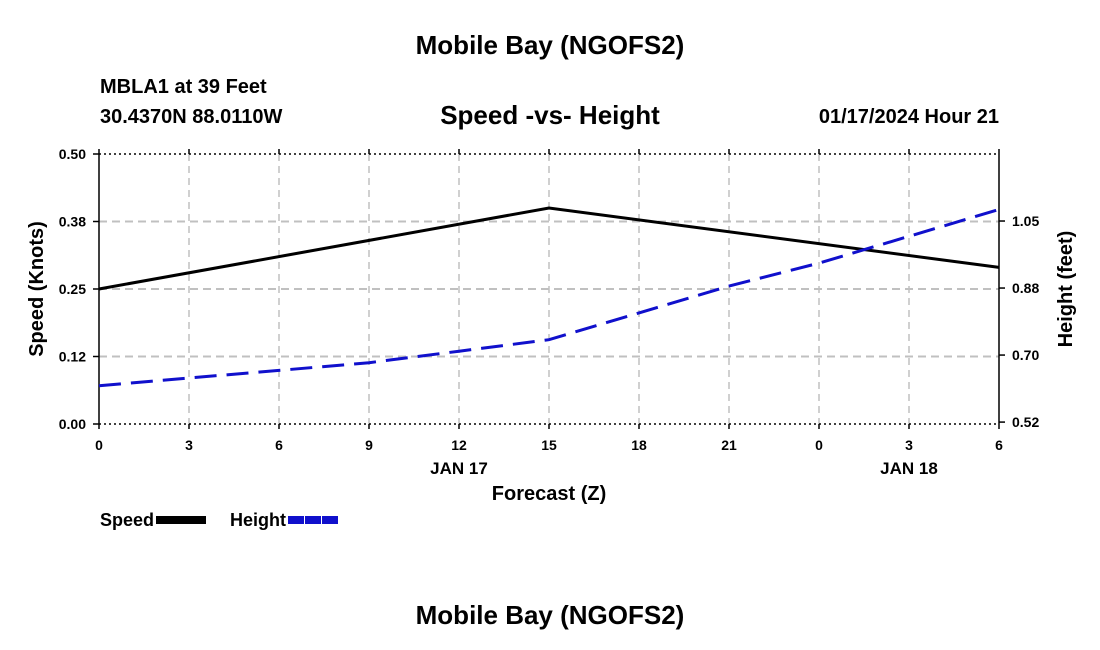 The image size is (1100, 650). Describe the element at coordinates (550, 615) in the screenshot. I see `footer-title: Mobile Bay (NGOFS2)` at that location.